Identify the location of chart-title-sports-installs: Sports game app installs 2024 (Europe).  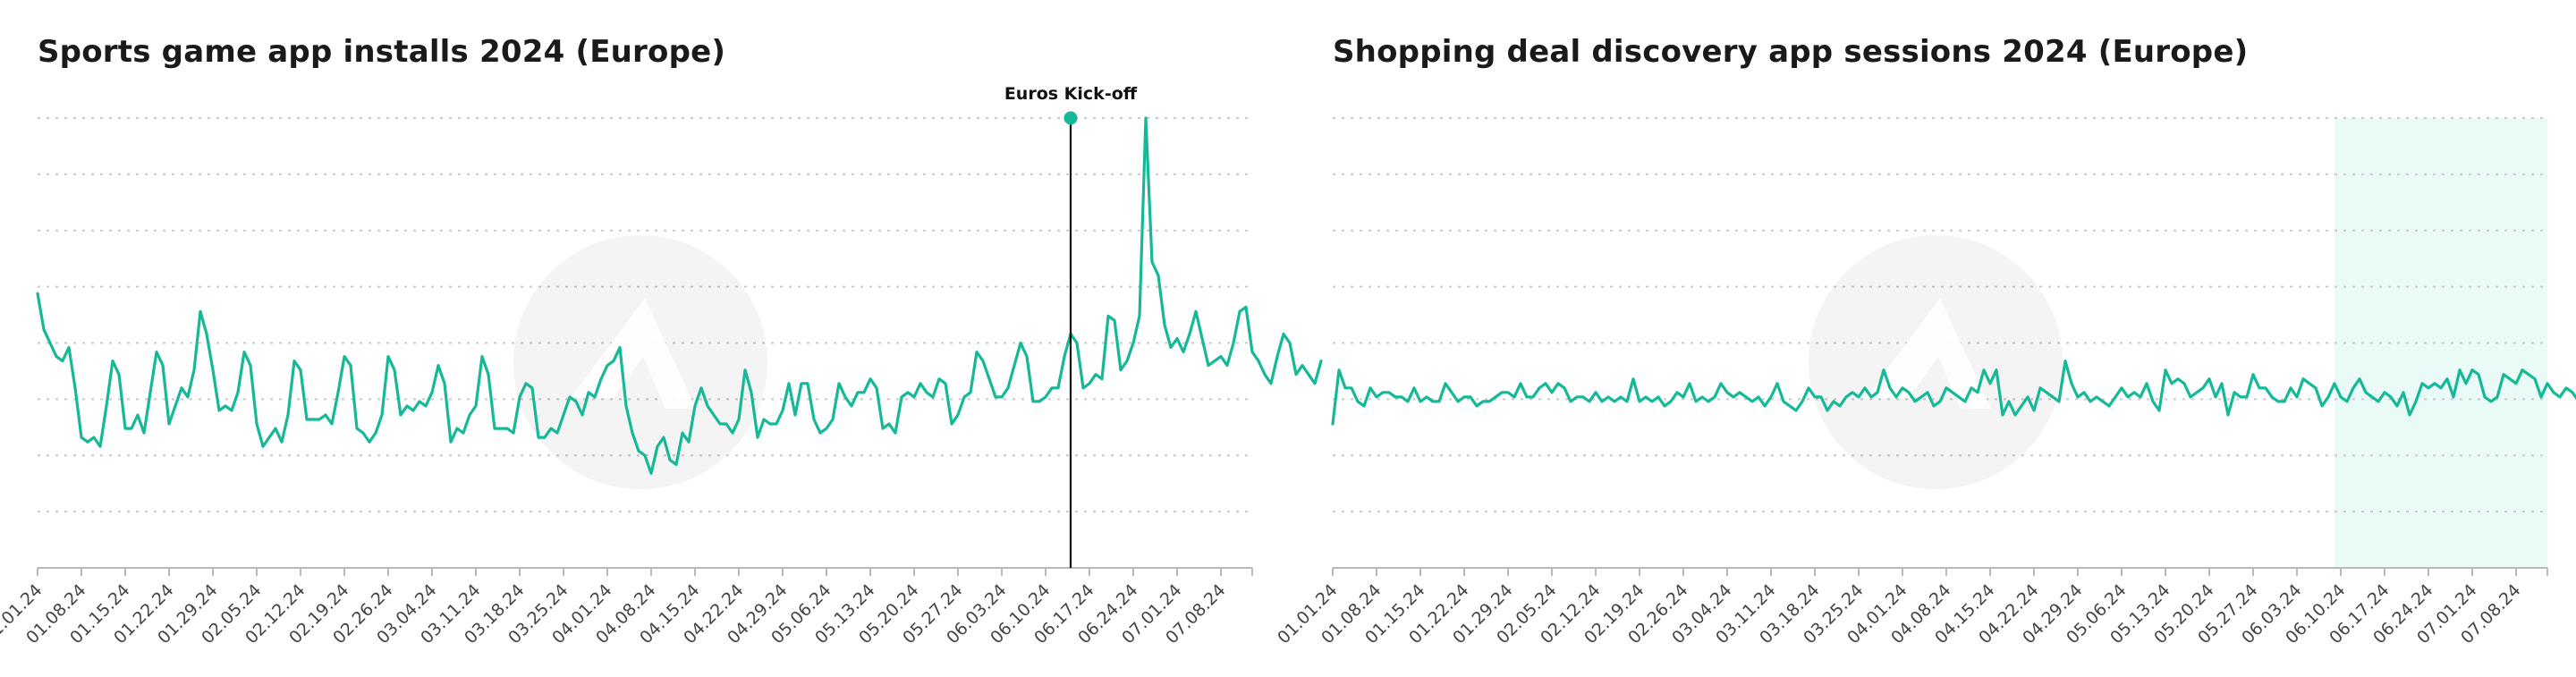
(382, 52).